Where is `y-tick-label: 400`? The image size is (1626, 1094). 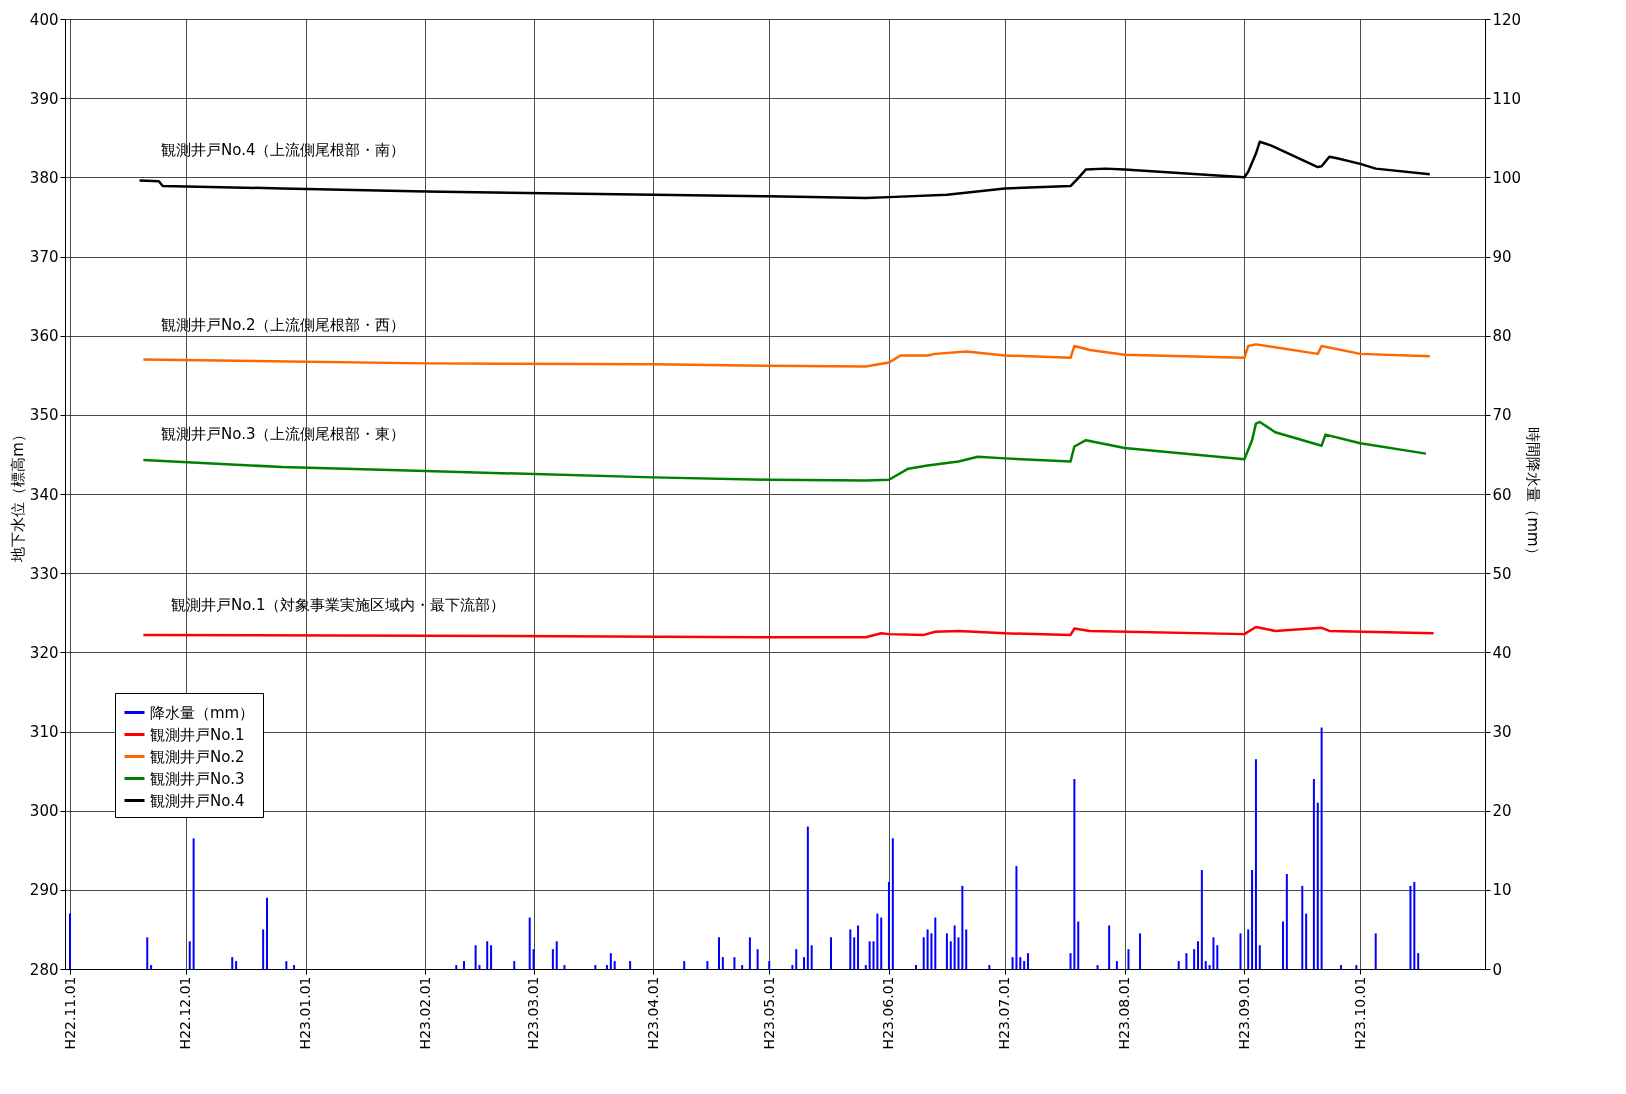
y-tick-label: 400 is located at coordinates (44, 19).